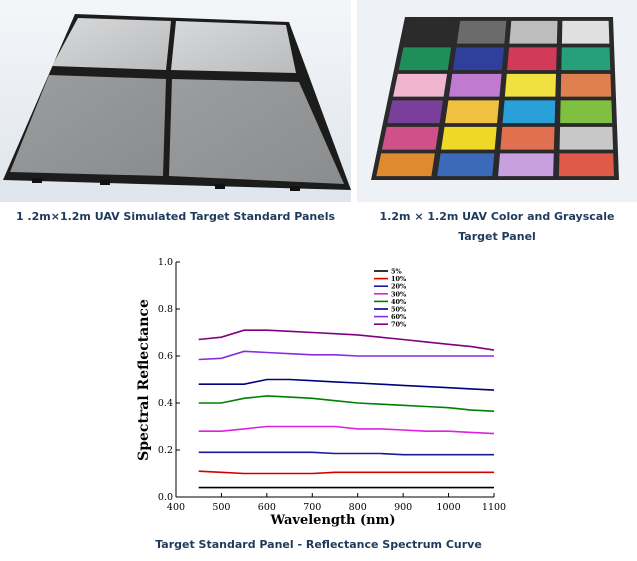  I want to click on x-tick-label: 700, so click(312, 507).